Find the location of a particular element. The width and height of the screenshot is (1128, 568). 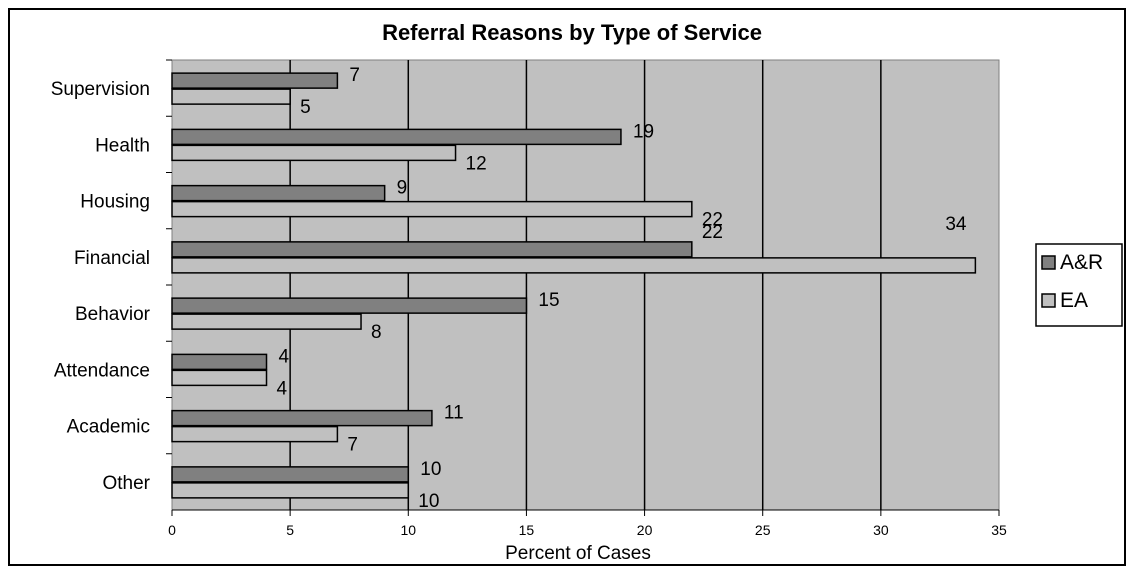

legend-label: EA is located at coordinates (1074, 300).